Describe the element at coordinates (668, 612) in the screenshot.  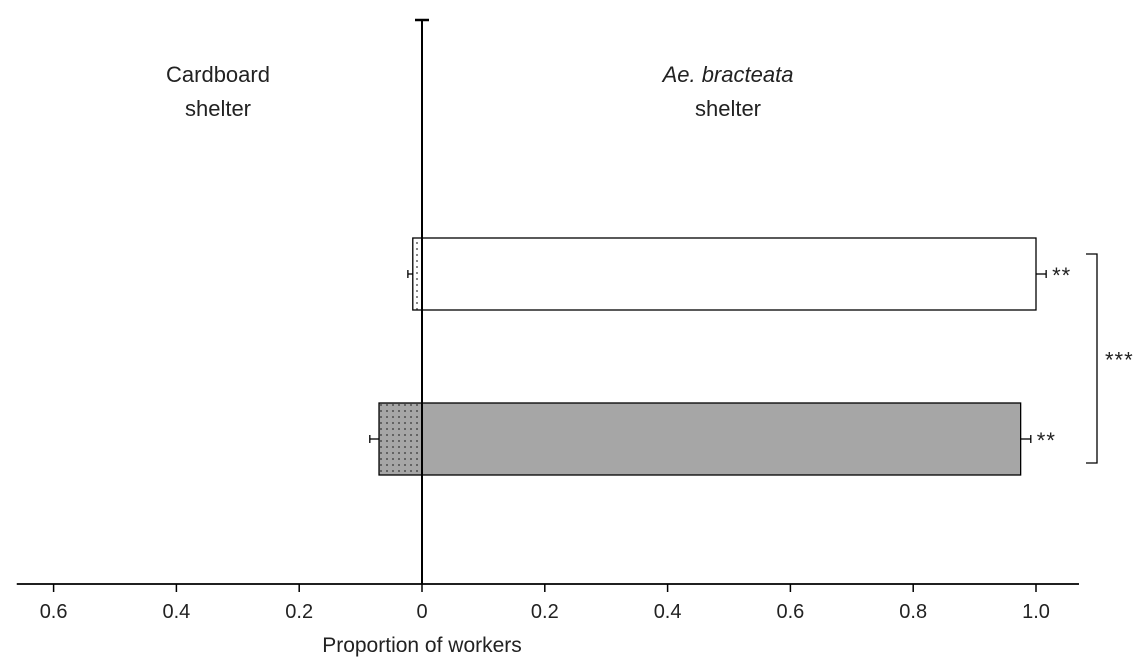
I see `x-tick-label-6: 0.4` at that location.